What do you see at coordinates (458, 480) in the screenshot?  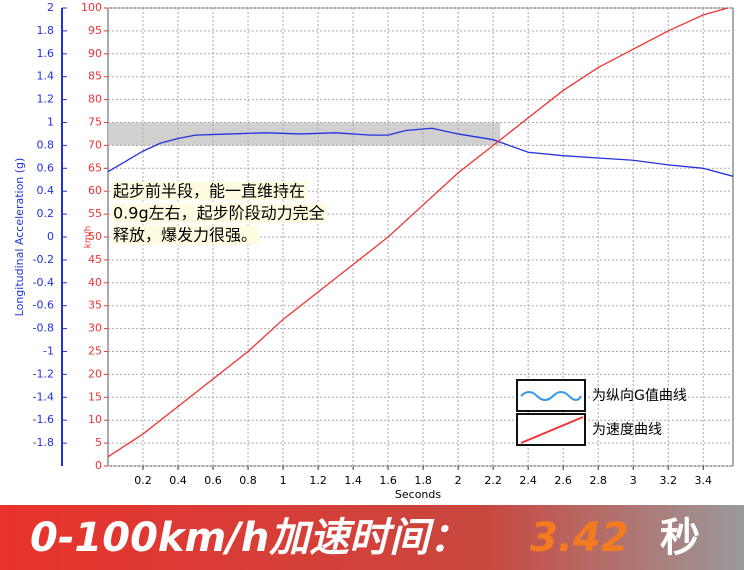 I see `x-tick-label: 2` at bounding box center [458, 480].